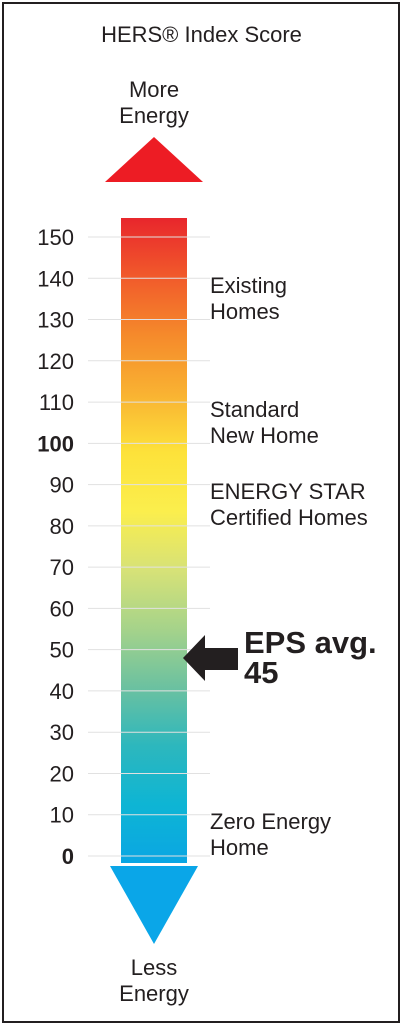 The height and width of the screenshot is (1025, 403). What do you see at coordinates (154, 540) in the screenshot?
I see `scale-bar` at bounding box center [154, 540].